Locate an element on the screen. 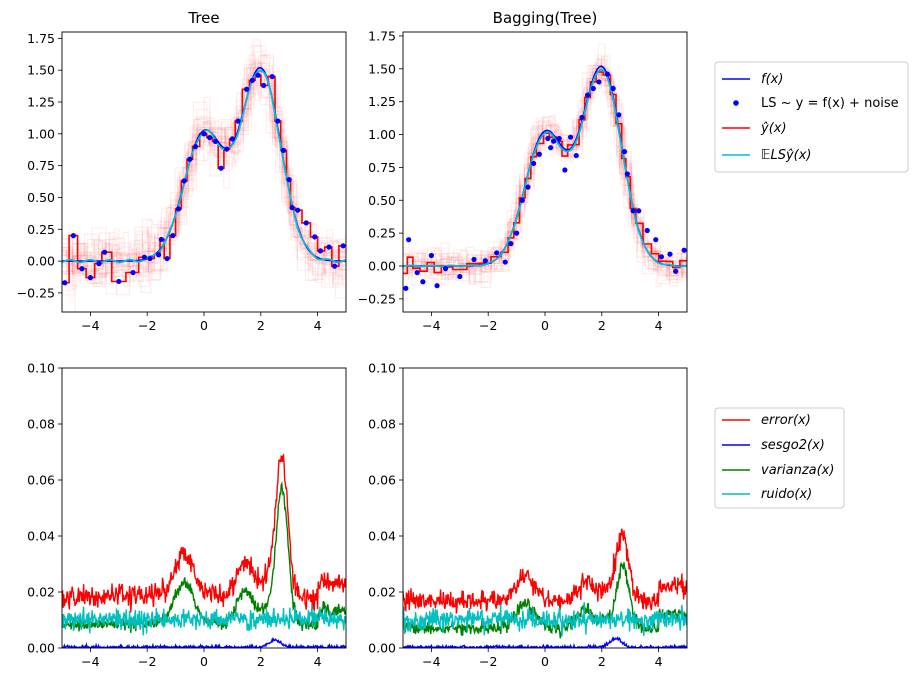 The height and width of the screenshot is (682, 916). noise-line is located at coordinates (204, 620).